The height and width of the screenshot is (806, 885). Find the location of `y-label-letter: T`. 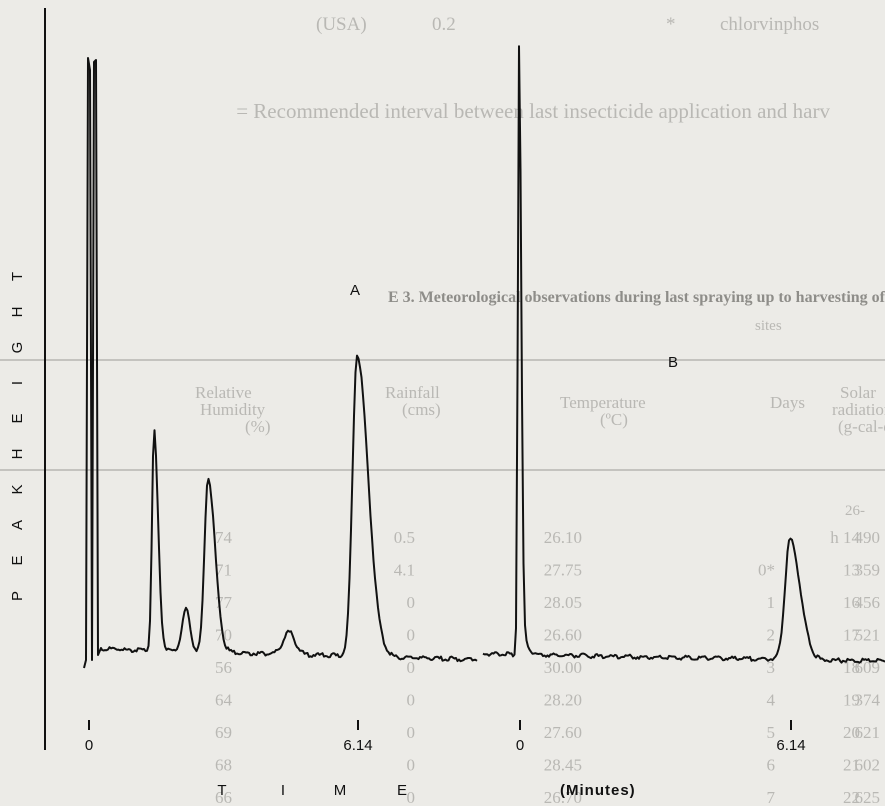

y-label-letter: T is located at coordinates (17, 276).